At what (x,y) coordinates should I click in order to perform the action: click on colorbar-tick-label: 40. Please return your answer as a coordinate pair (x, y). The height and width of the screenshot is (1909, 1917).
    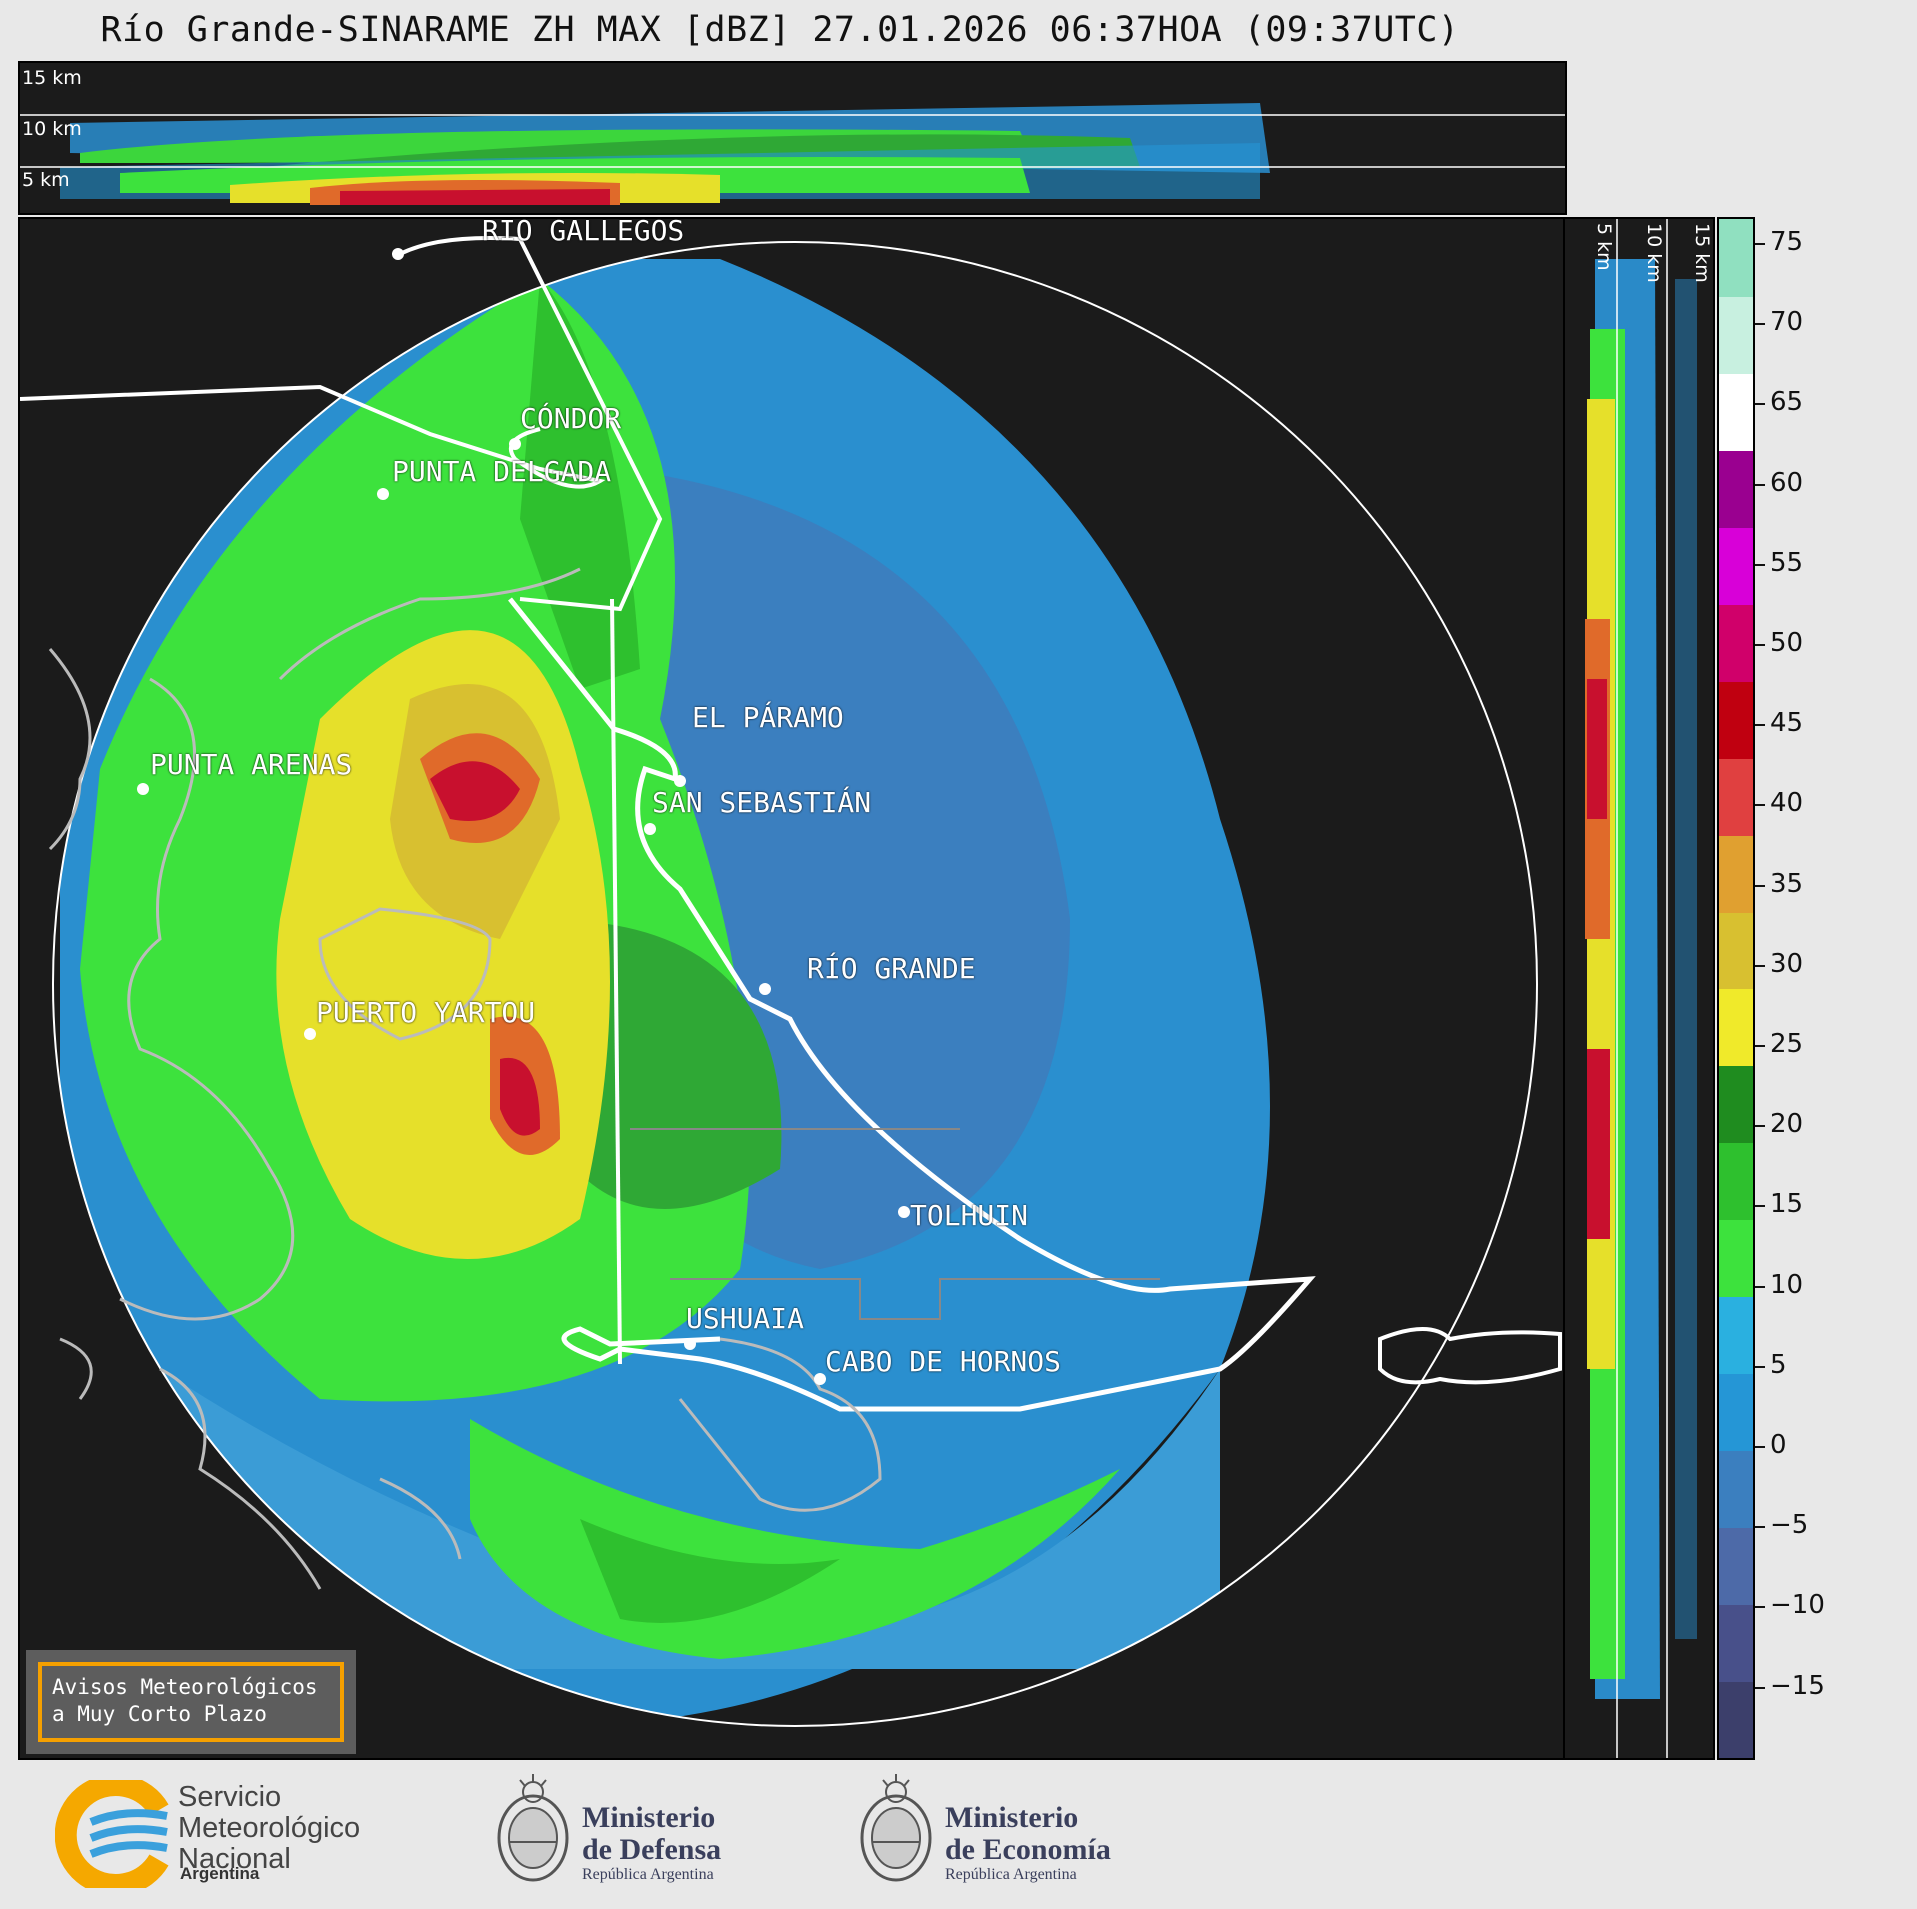
    Looking at the image, I should click on (1787, 803).